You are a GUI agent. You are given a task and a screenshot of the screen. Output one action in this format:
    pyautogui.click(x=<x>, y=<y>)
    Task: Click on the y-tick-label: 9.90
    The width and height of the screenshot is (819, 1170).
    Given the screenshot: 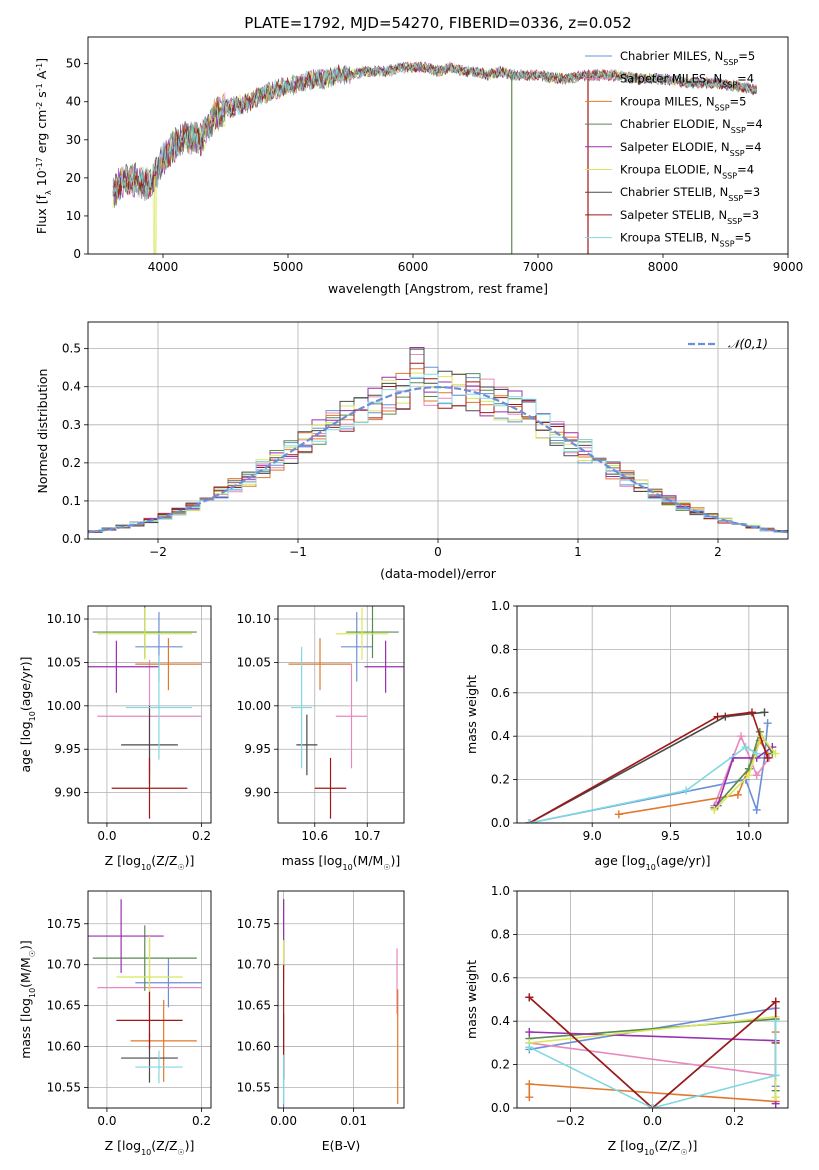 What is the action you would take?
    pyautogui.click(x=257, y=793)
    